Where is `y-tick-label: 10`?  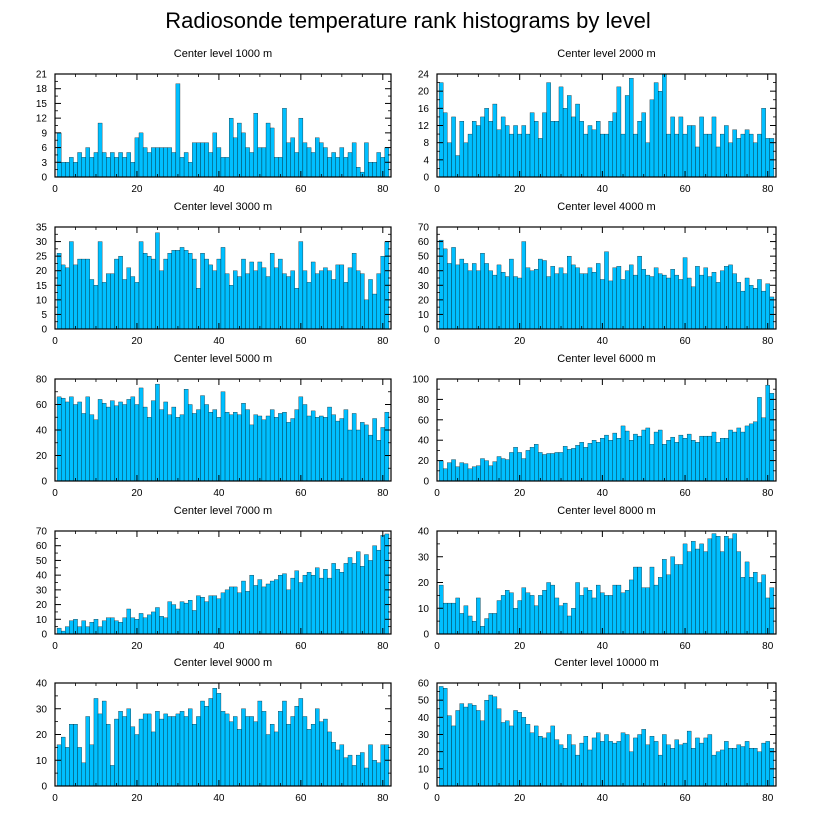 y-tick-label: 10 is located at coordinates (424, 609).